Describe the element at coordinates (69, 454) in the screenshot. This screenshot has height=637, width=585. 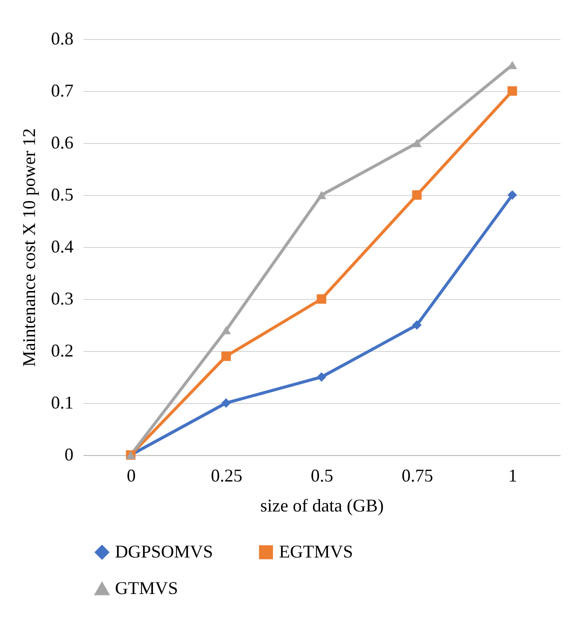
I see `y-tick-label: 0` at that location.